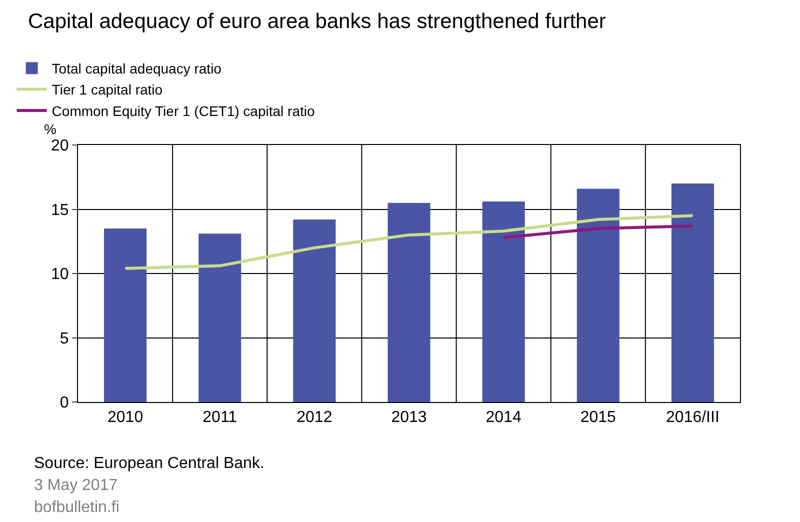 The width and height of the screenshot is (800, 522). I want to click on legend-label: Total capital adequacy ratio, so click(137, 68).